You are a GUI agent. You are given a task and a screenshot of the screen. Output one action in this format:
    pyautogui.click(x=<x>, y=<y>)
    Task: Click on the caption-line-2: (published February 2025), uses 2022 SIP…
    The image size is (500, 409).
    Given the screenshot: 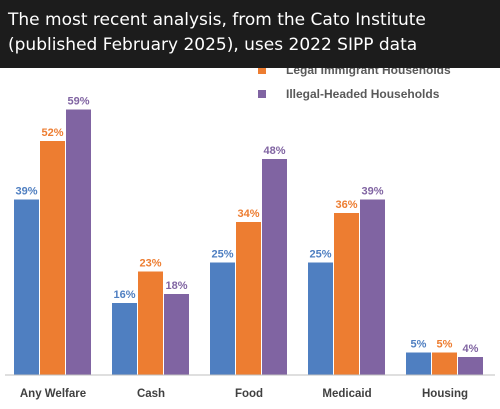 What is the action you would take?
    pyautogui.click(x=213, y=45)
    